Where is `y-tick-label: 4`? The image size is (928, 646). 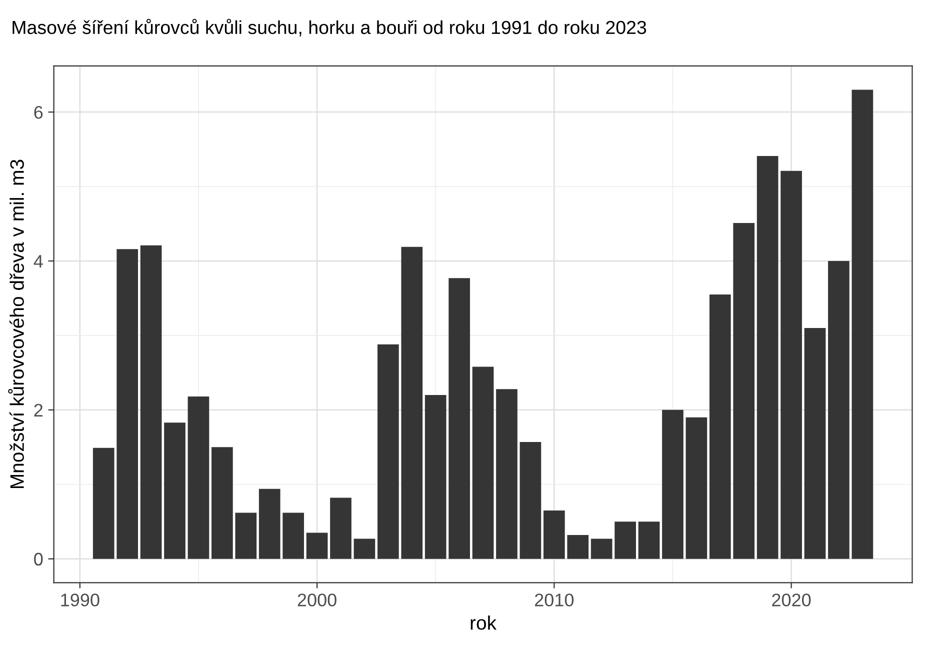 y-tick-label: 4 is located at coordinates (38, 261).